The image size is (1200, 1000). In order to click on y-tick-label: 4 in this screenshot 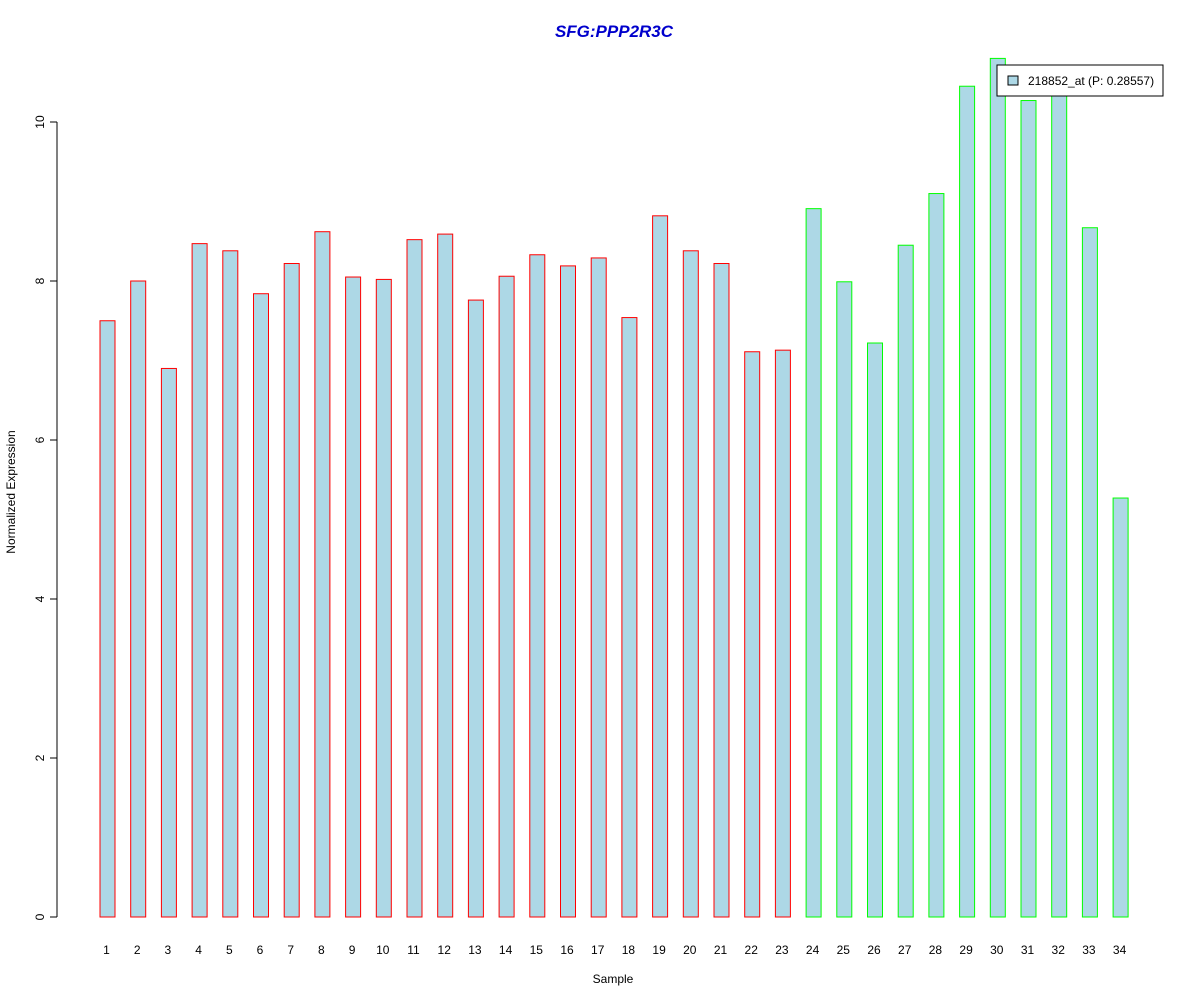, I will do `click(40, 598)`.